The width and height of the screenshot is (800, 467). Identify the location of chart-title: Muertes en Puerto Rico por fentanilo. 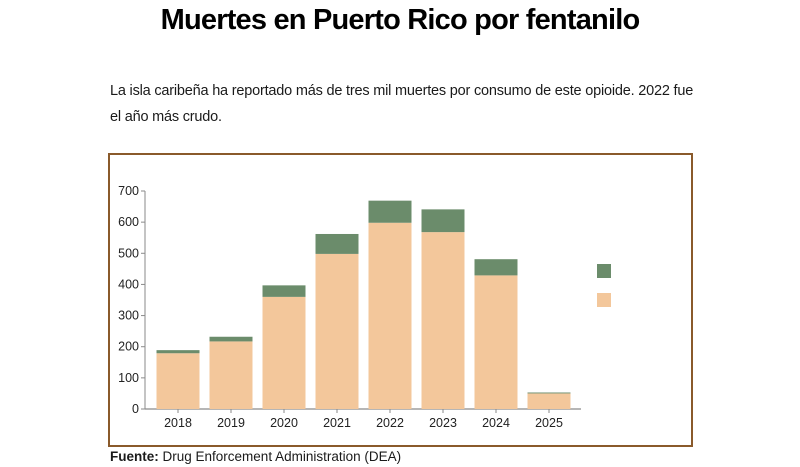
(400, 20).